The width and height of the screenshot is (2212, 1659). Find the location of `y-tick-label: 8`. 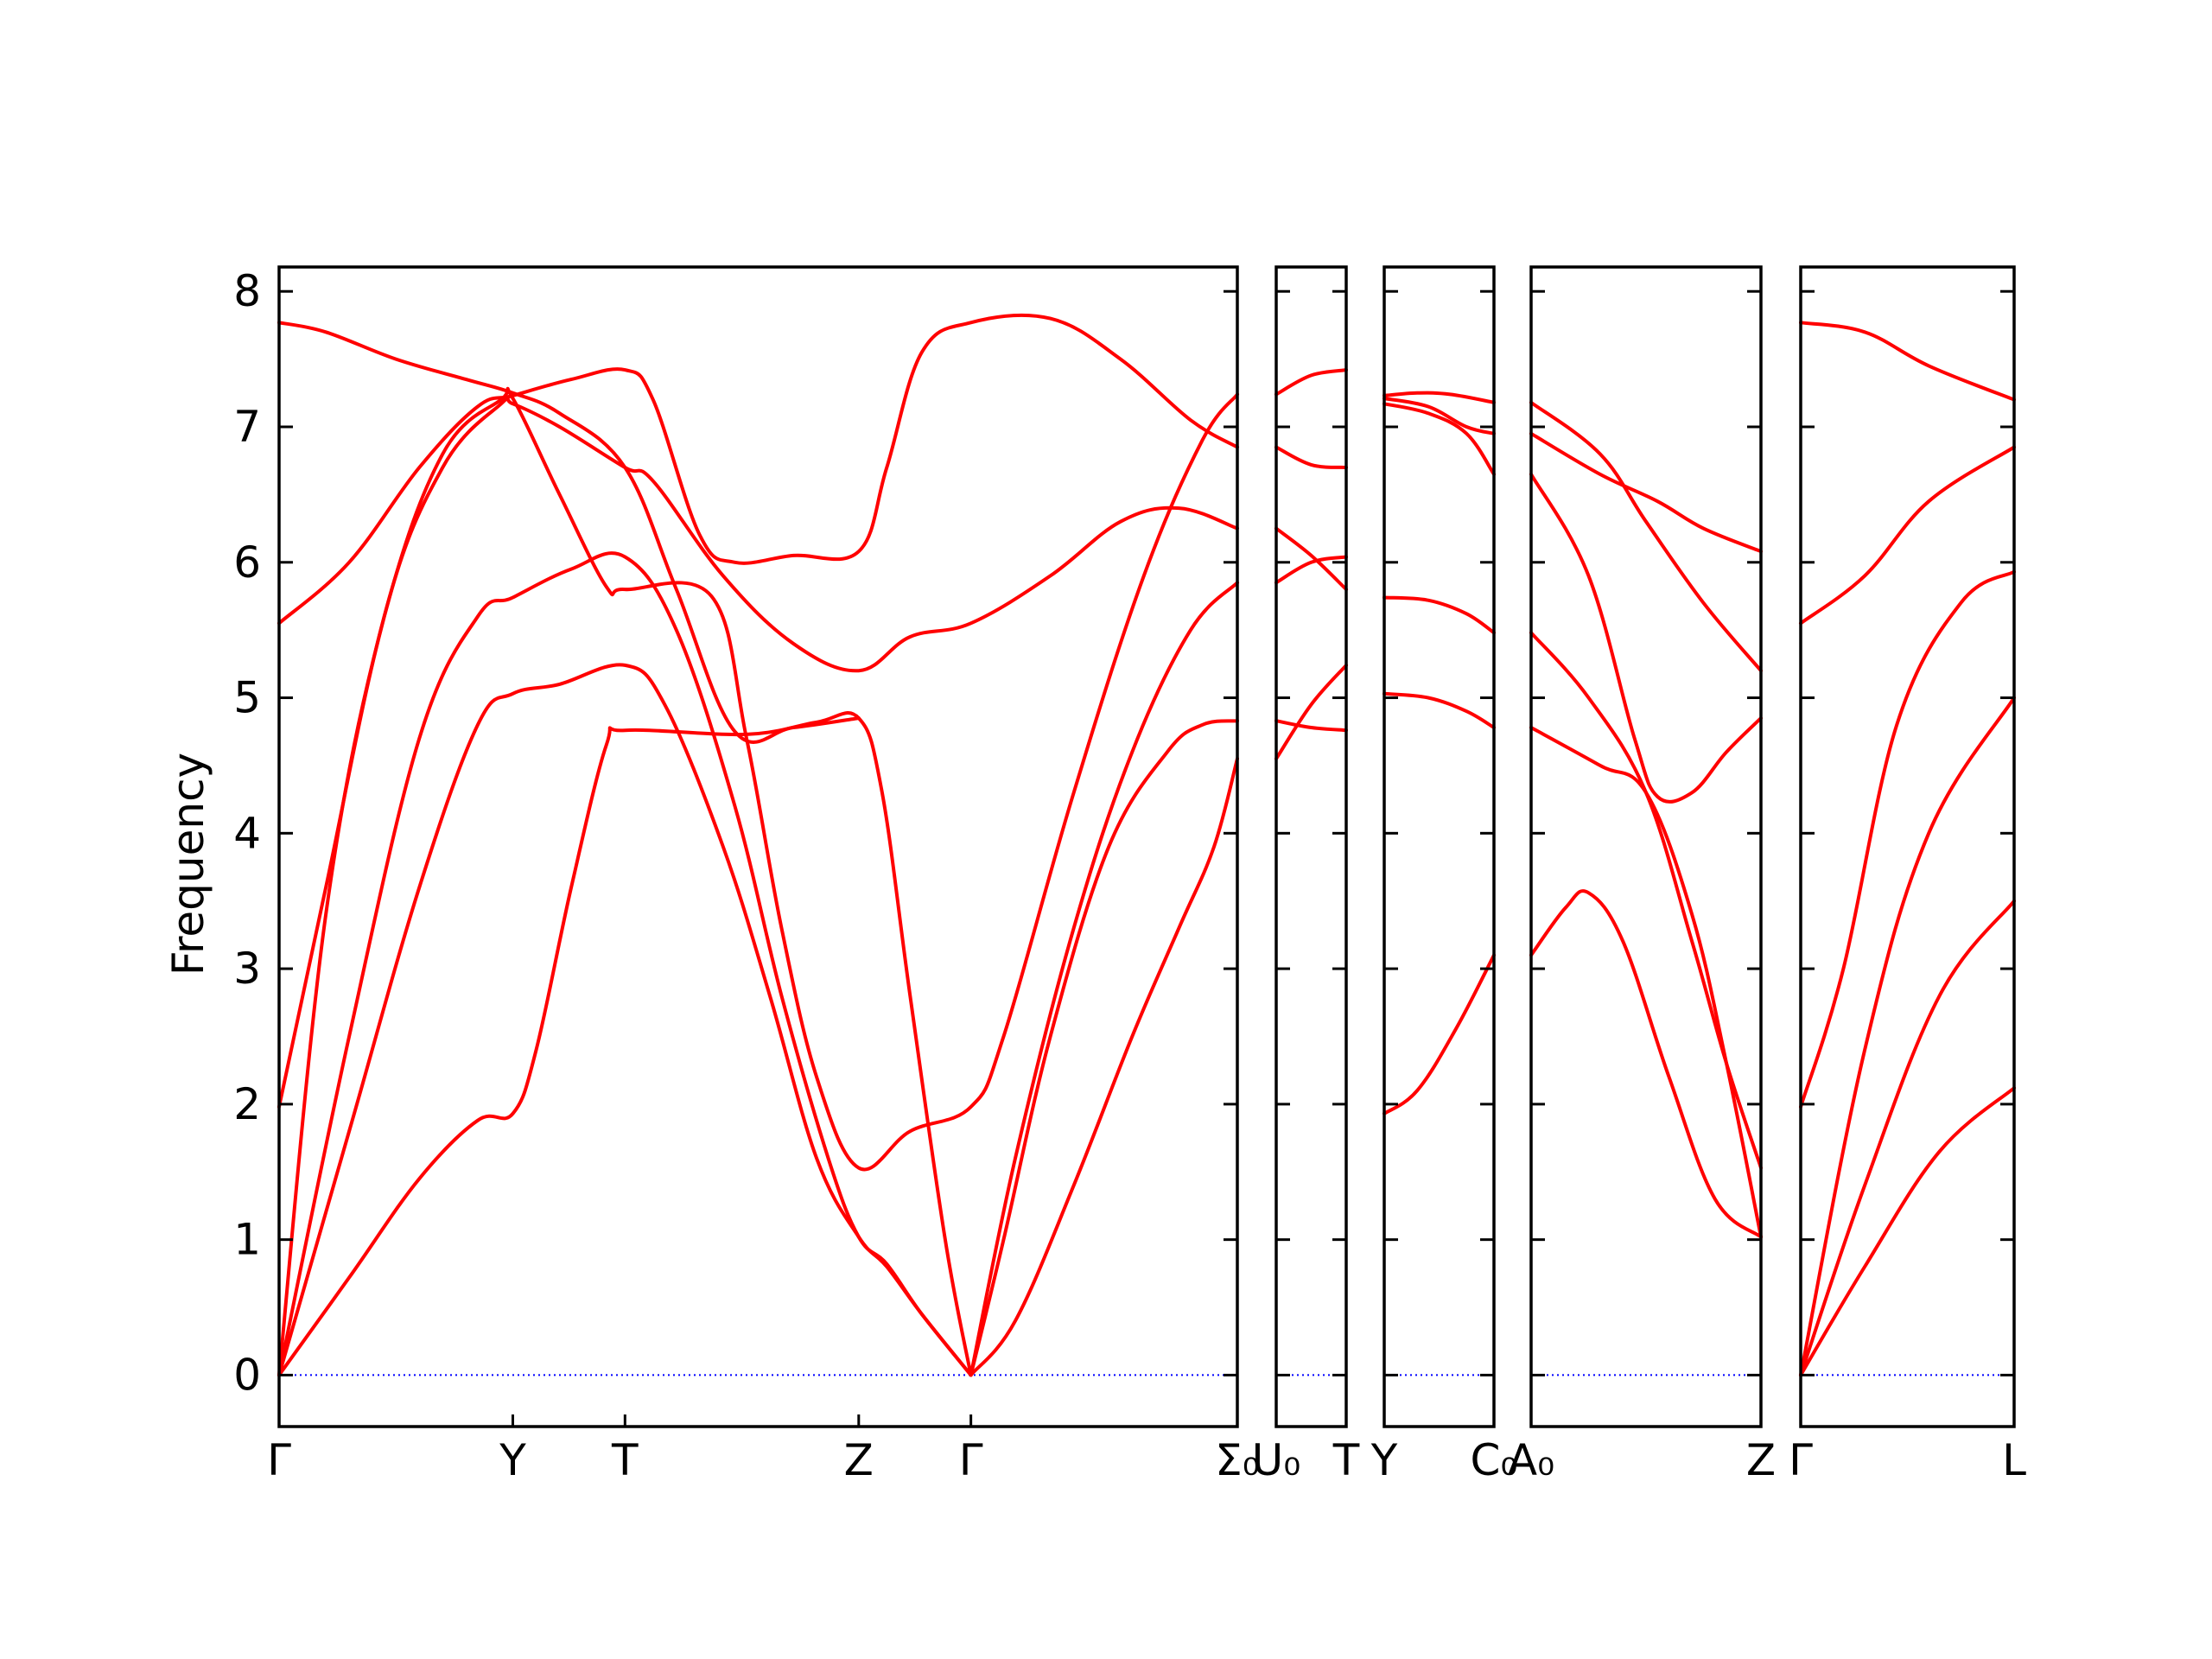

y-tick-label: 8 is located at coordinates (247, 291).